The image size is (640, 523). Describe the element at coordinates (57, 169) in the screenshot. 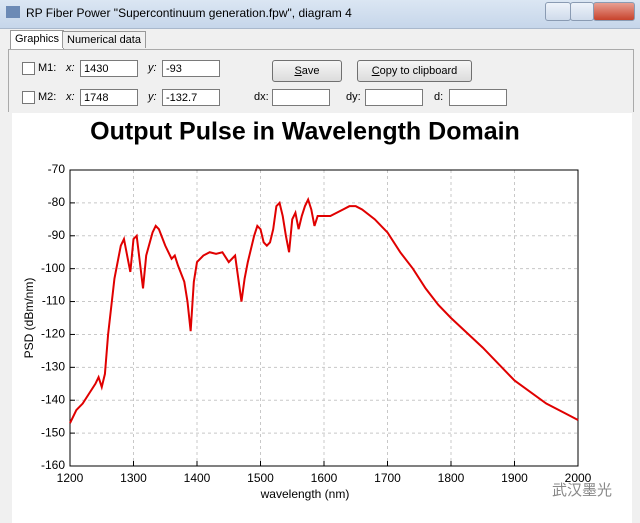

I see `y-tick-label: -70` at that location.